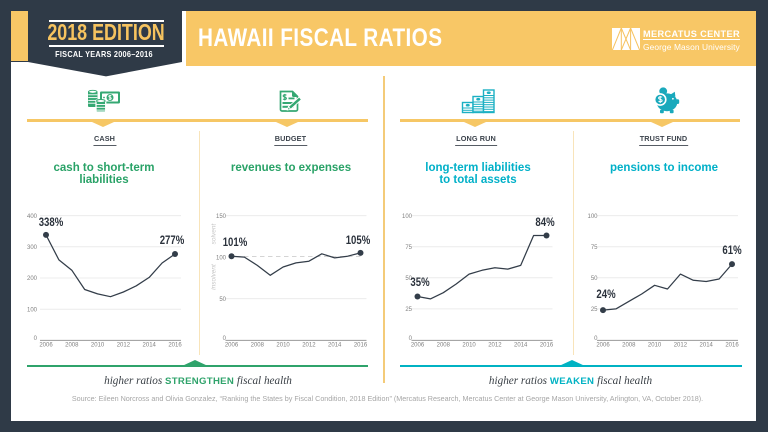  Describe the element at coordinates (32, 279) in the screenshot. I see `svg-text: 200` at that location.